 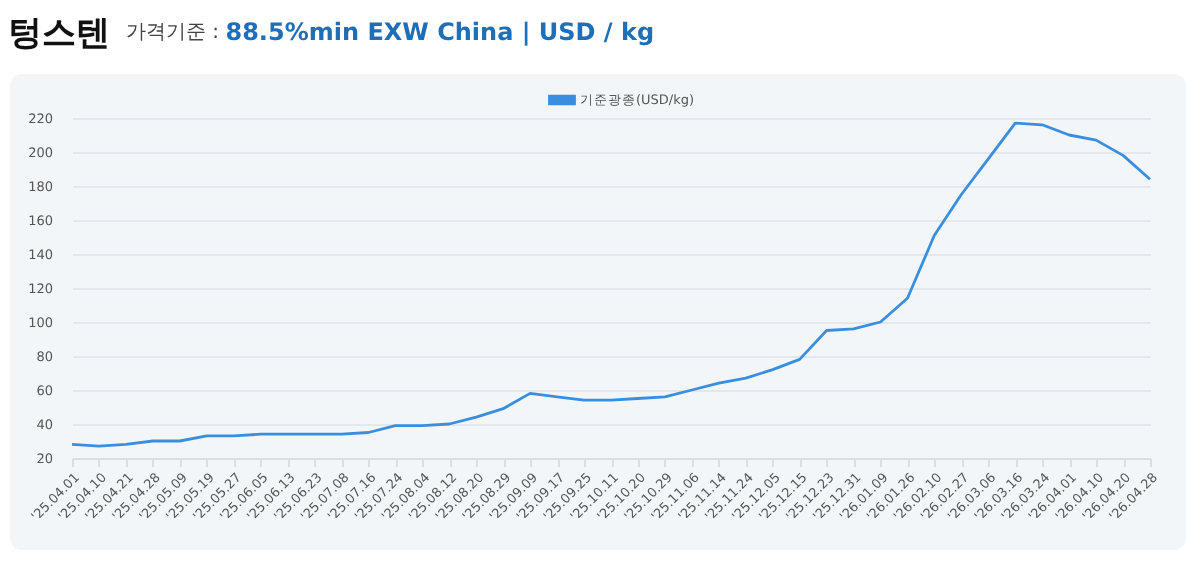 I want to click on chart-subtitle: 가격기준 : 88.5%min EXW China | USD / kg, so click(x=390, y=32).